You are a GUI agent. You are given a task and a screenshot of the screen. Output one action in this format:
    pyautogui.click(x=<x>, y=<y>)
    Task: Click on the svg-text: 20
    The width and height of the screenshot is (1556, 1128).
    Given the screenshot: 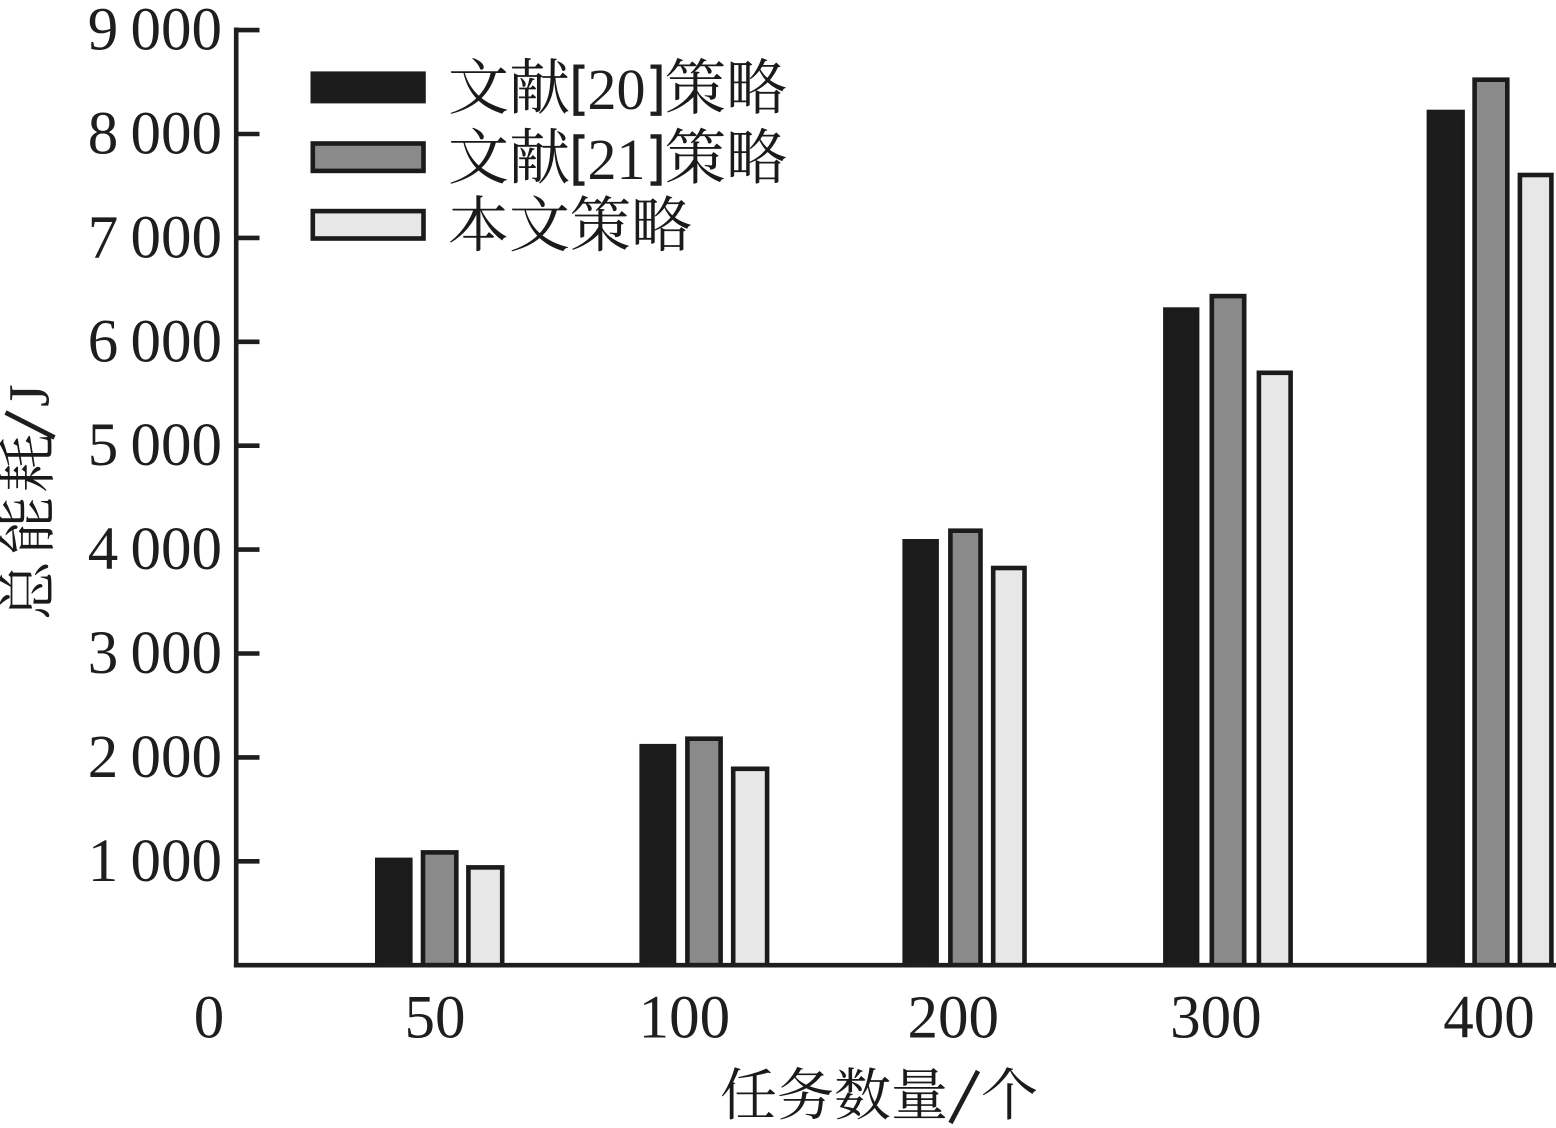 What is the action you would take?
    pyautogui.click(x=617, y=89)
    